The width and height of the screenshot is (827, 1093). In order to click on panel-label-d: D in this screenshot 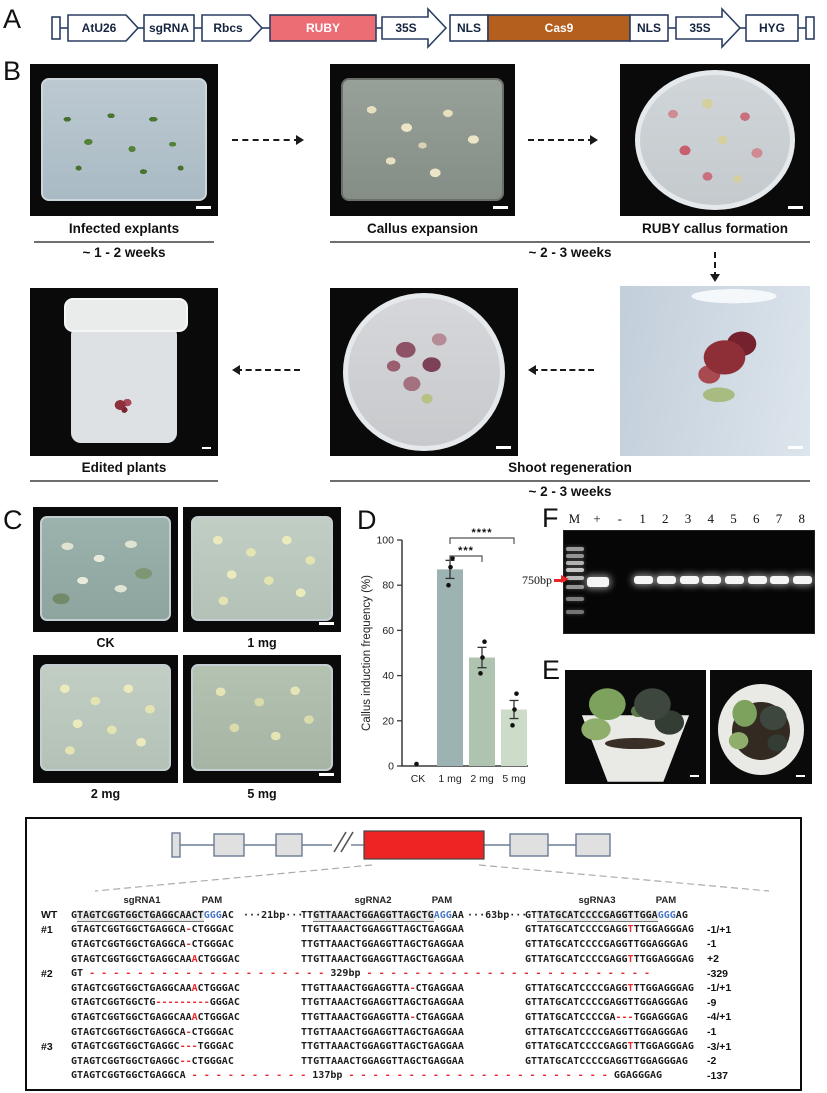, I will do `click(367, 520)`.